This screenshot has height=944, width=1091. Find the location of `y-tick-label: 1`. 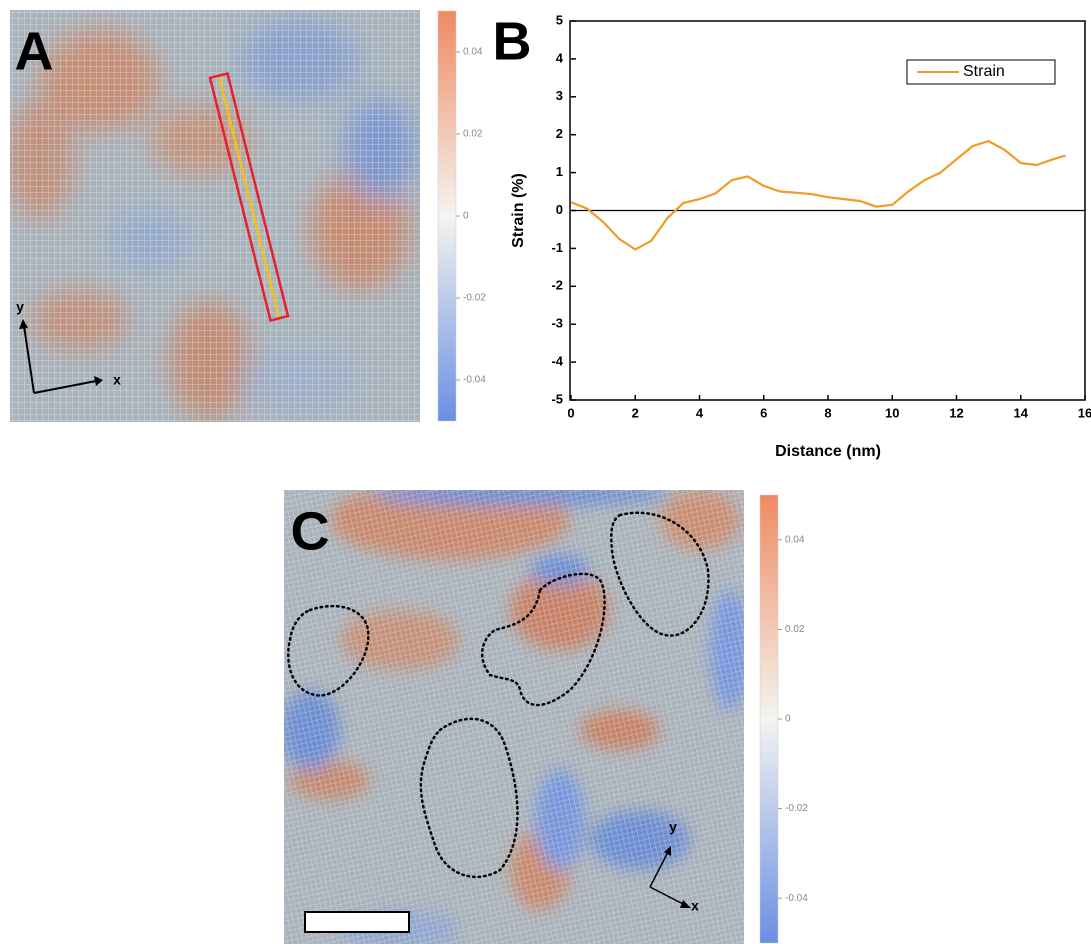

y-tick-label: 1 is located at coordinates (559, 171).